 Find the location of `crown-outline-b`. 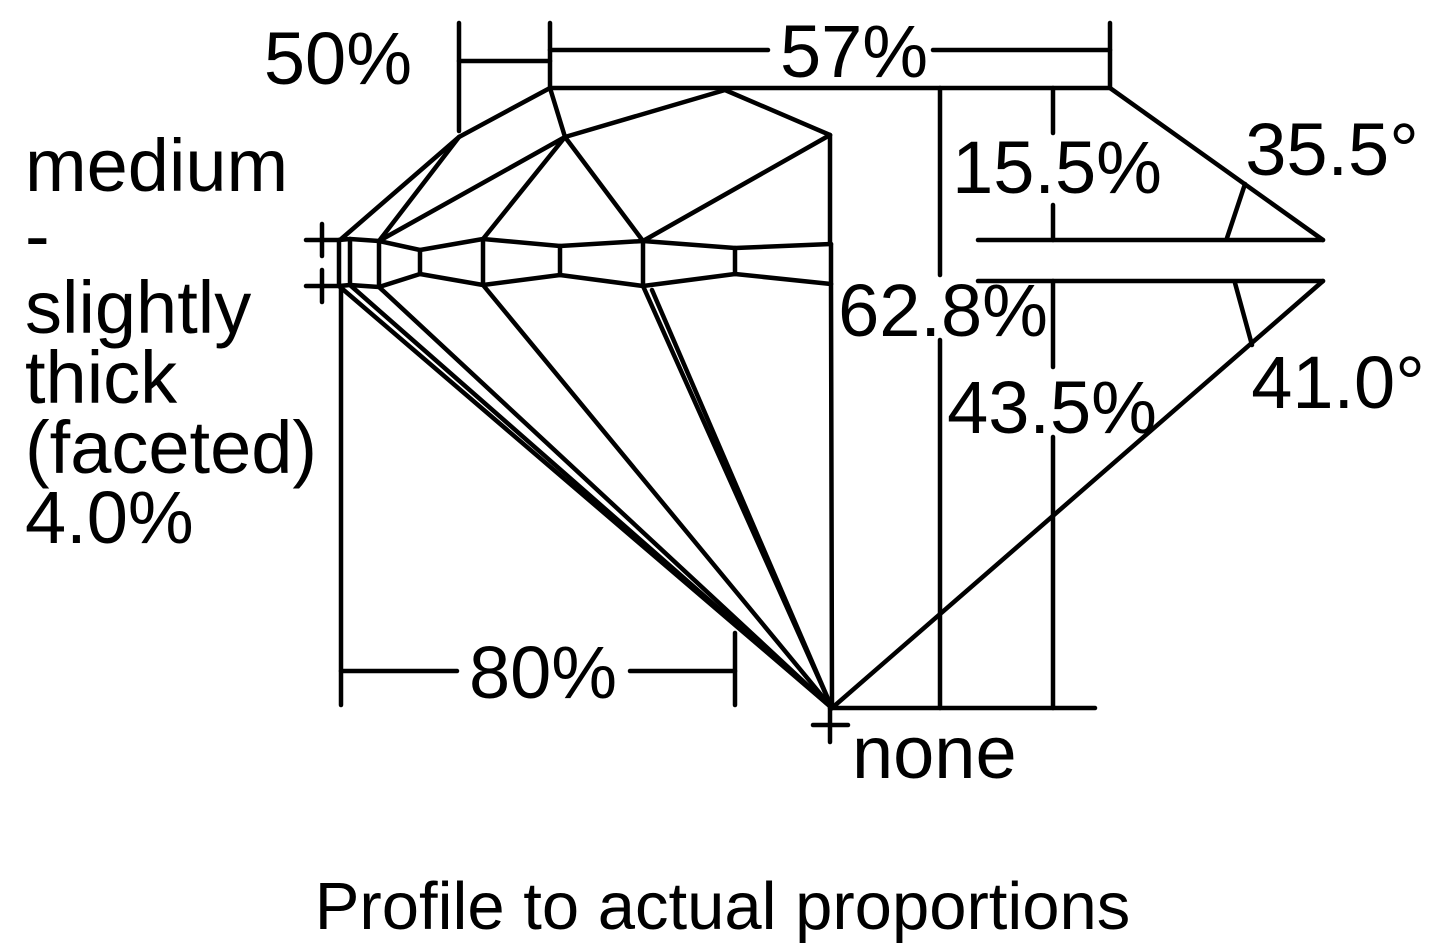

crown-outline-b is located at coordinates (399, 188).